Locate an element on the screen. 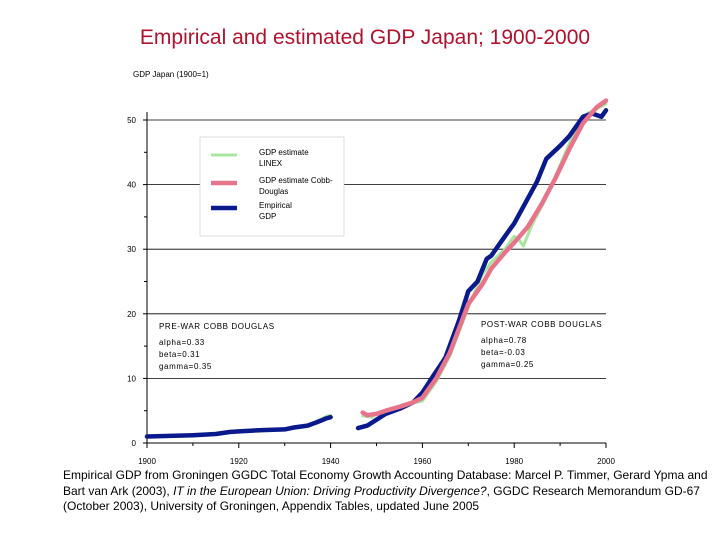 Image resolution: width=720 pixels, height=540 pixels. y-tick-label: 20 is located at coordinates (131, 314).